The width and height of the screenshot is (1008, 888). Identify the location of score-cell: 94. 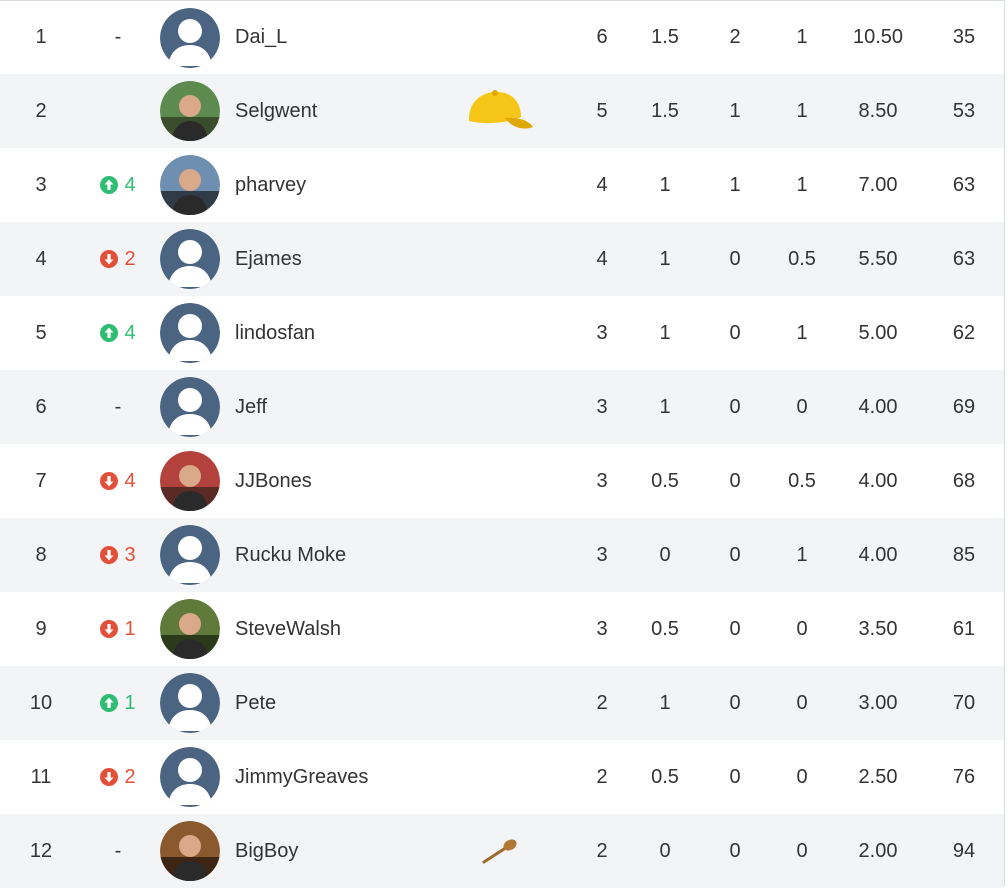
(964, 850).